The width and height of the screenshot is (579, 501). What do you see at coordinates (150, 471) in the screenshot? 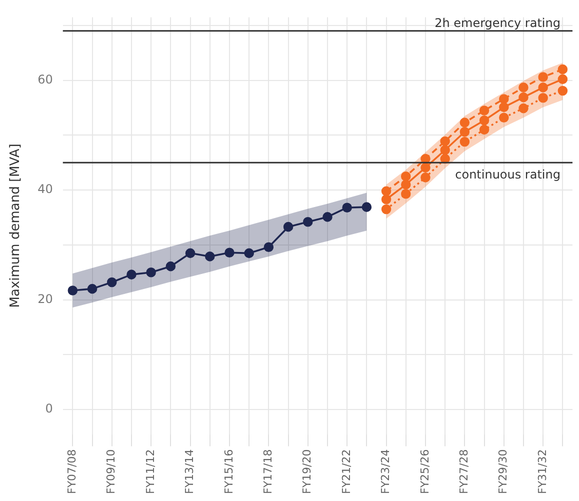
I see `x-tick-label: FY11/12` at bounding box center [150, 471].